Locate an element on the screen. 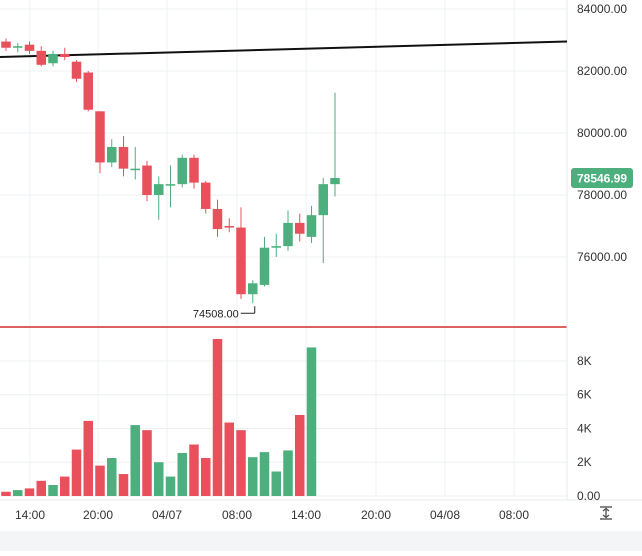  volume-tick-label: 6K is located at coordinates (584, 395).